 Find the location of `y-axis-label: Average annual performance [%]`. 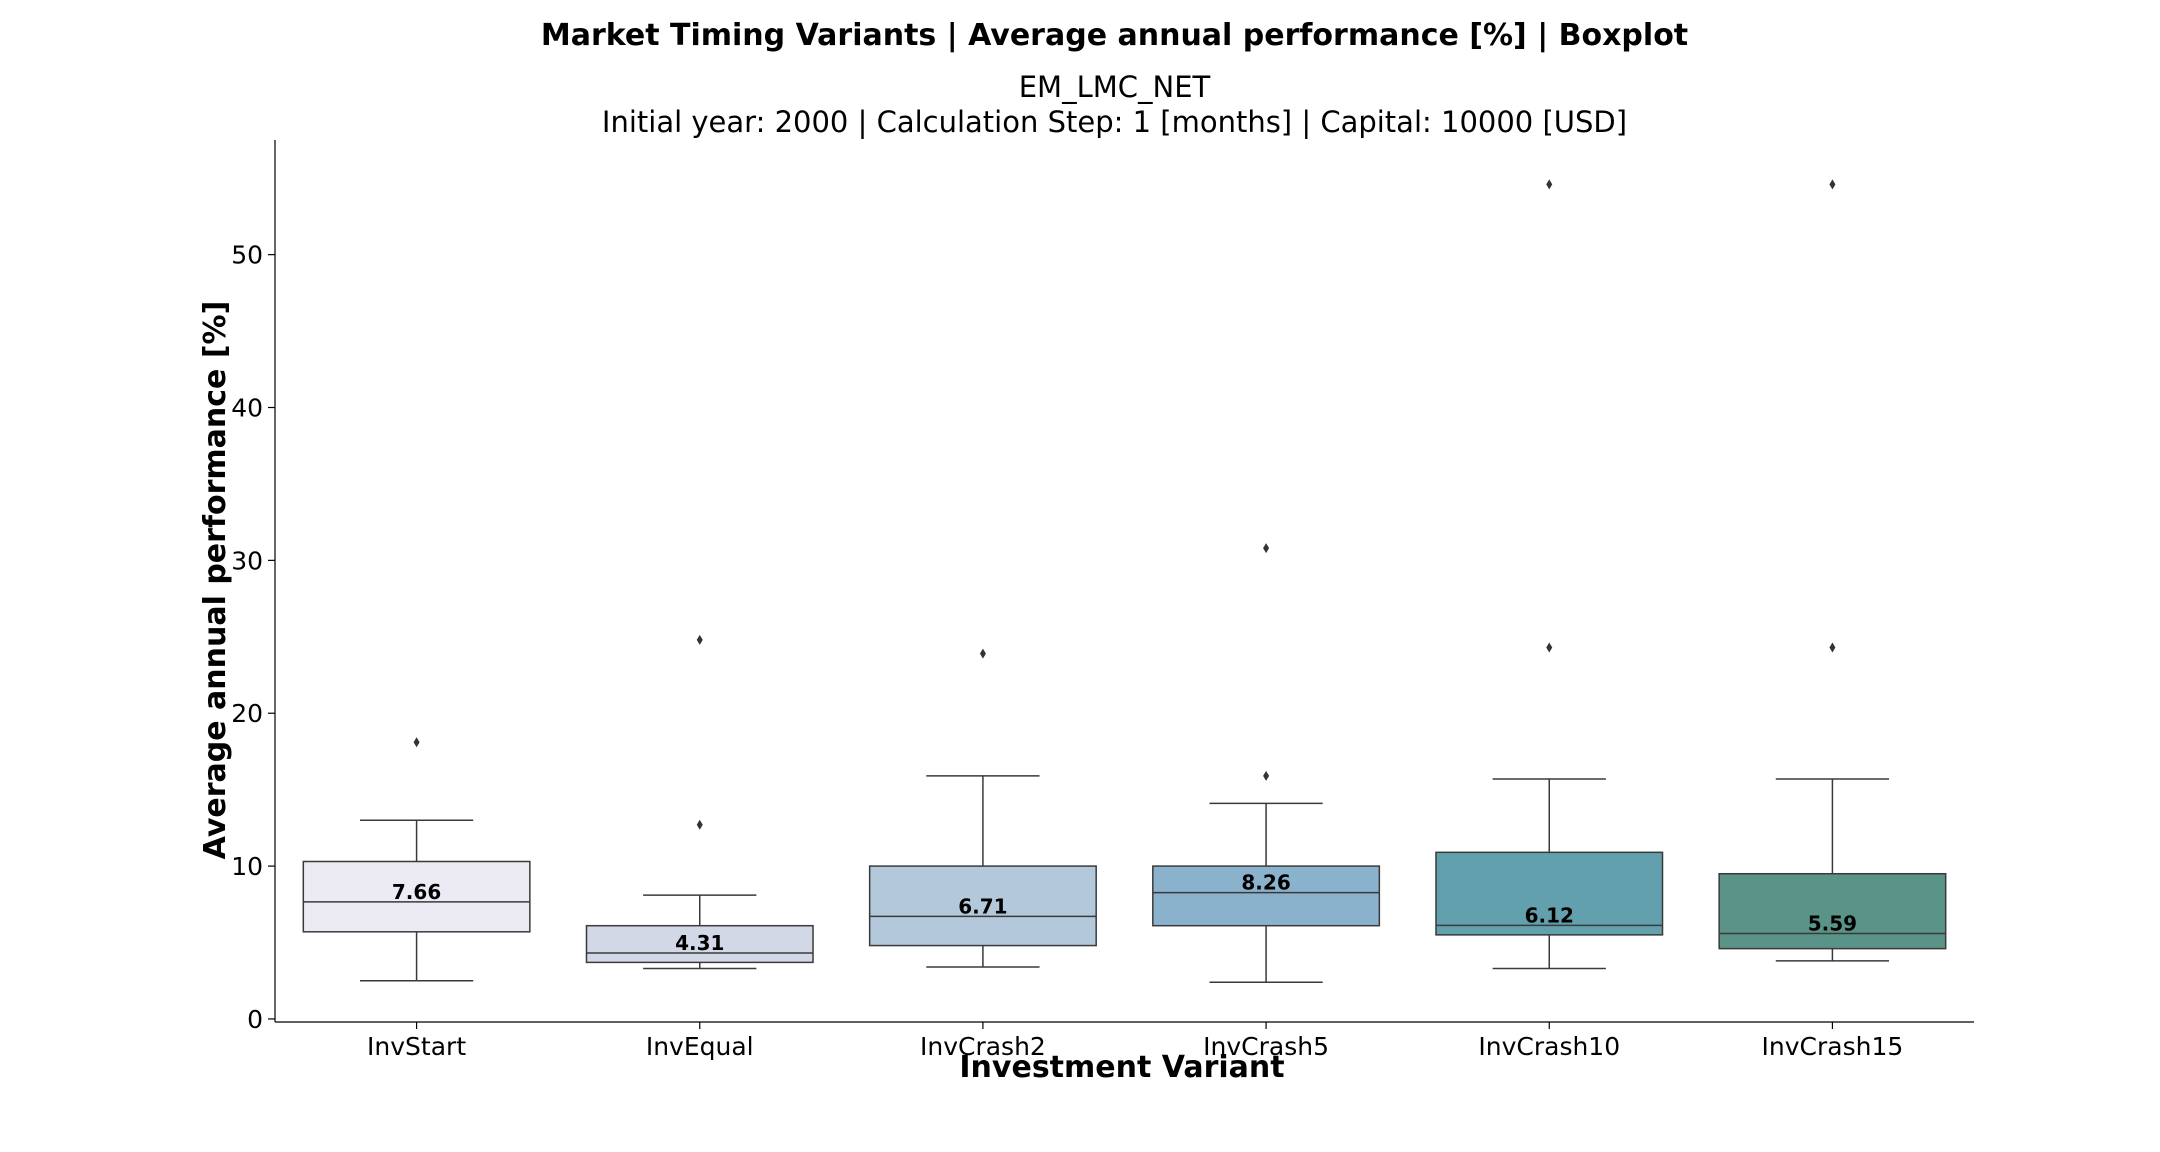

y-axis-label: Average annual performance [%] is located at coordinates (215, 580).